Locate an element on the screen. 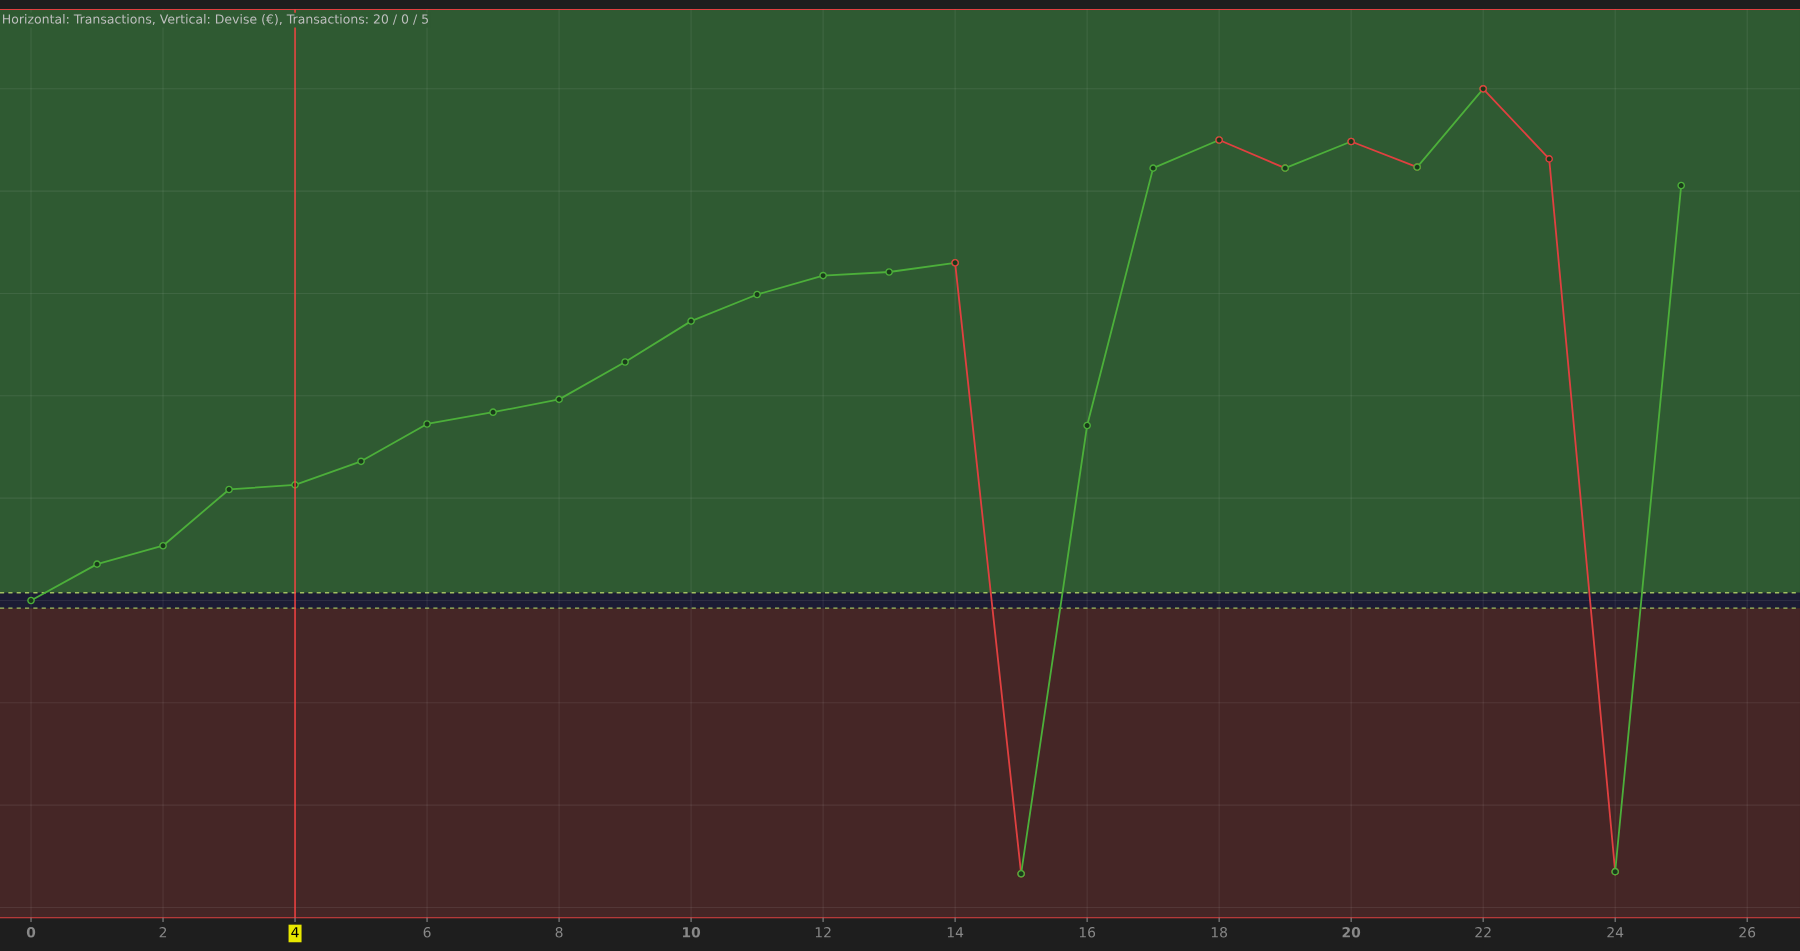  x-tick-label: 18 is located at coordinates (1219, 932).